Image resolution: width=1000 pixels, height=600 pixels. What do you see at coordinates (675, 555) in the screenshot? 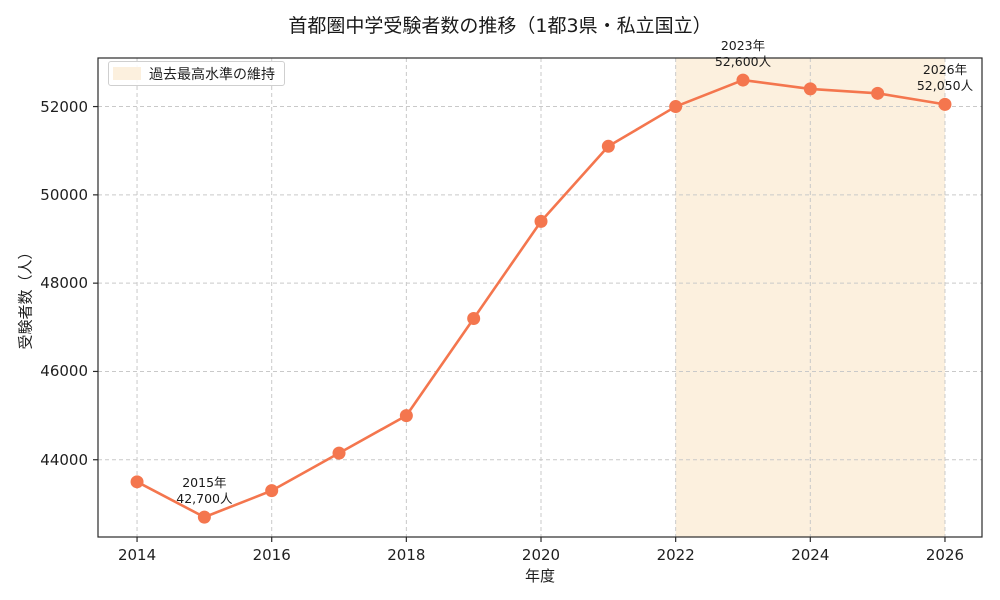
I see `x-tick-label-2022: 2022` at bounding box center [675, 555].